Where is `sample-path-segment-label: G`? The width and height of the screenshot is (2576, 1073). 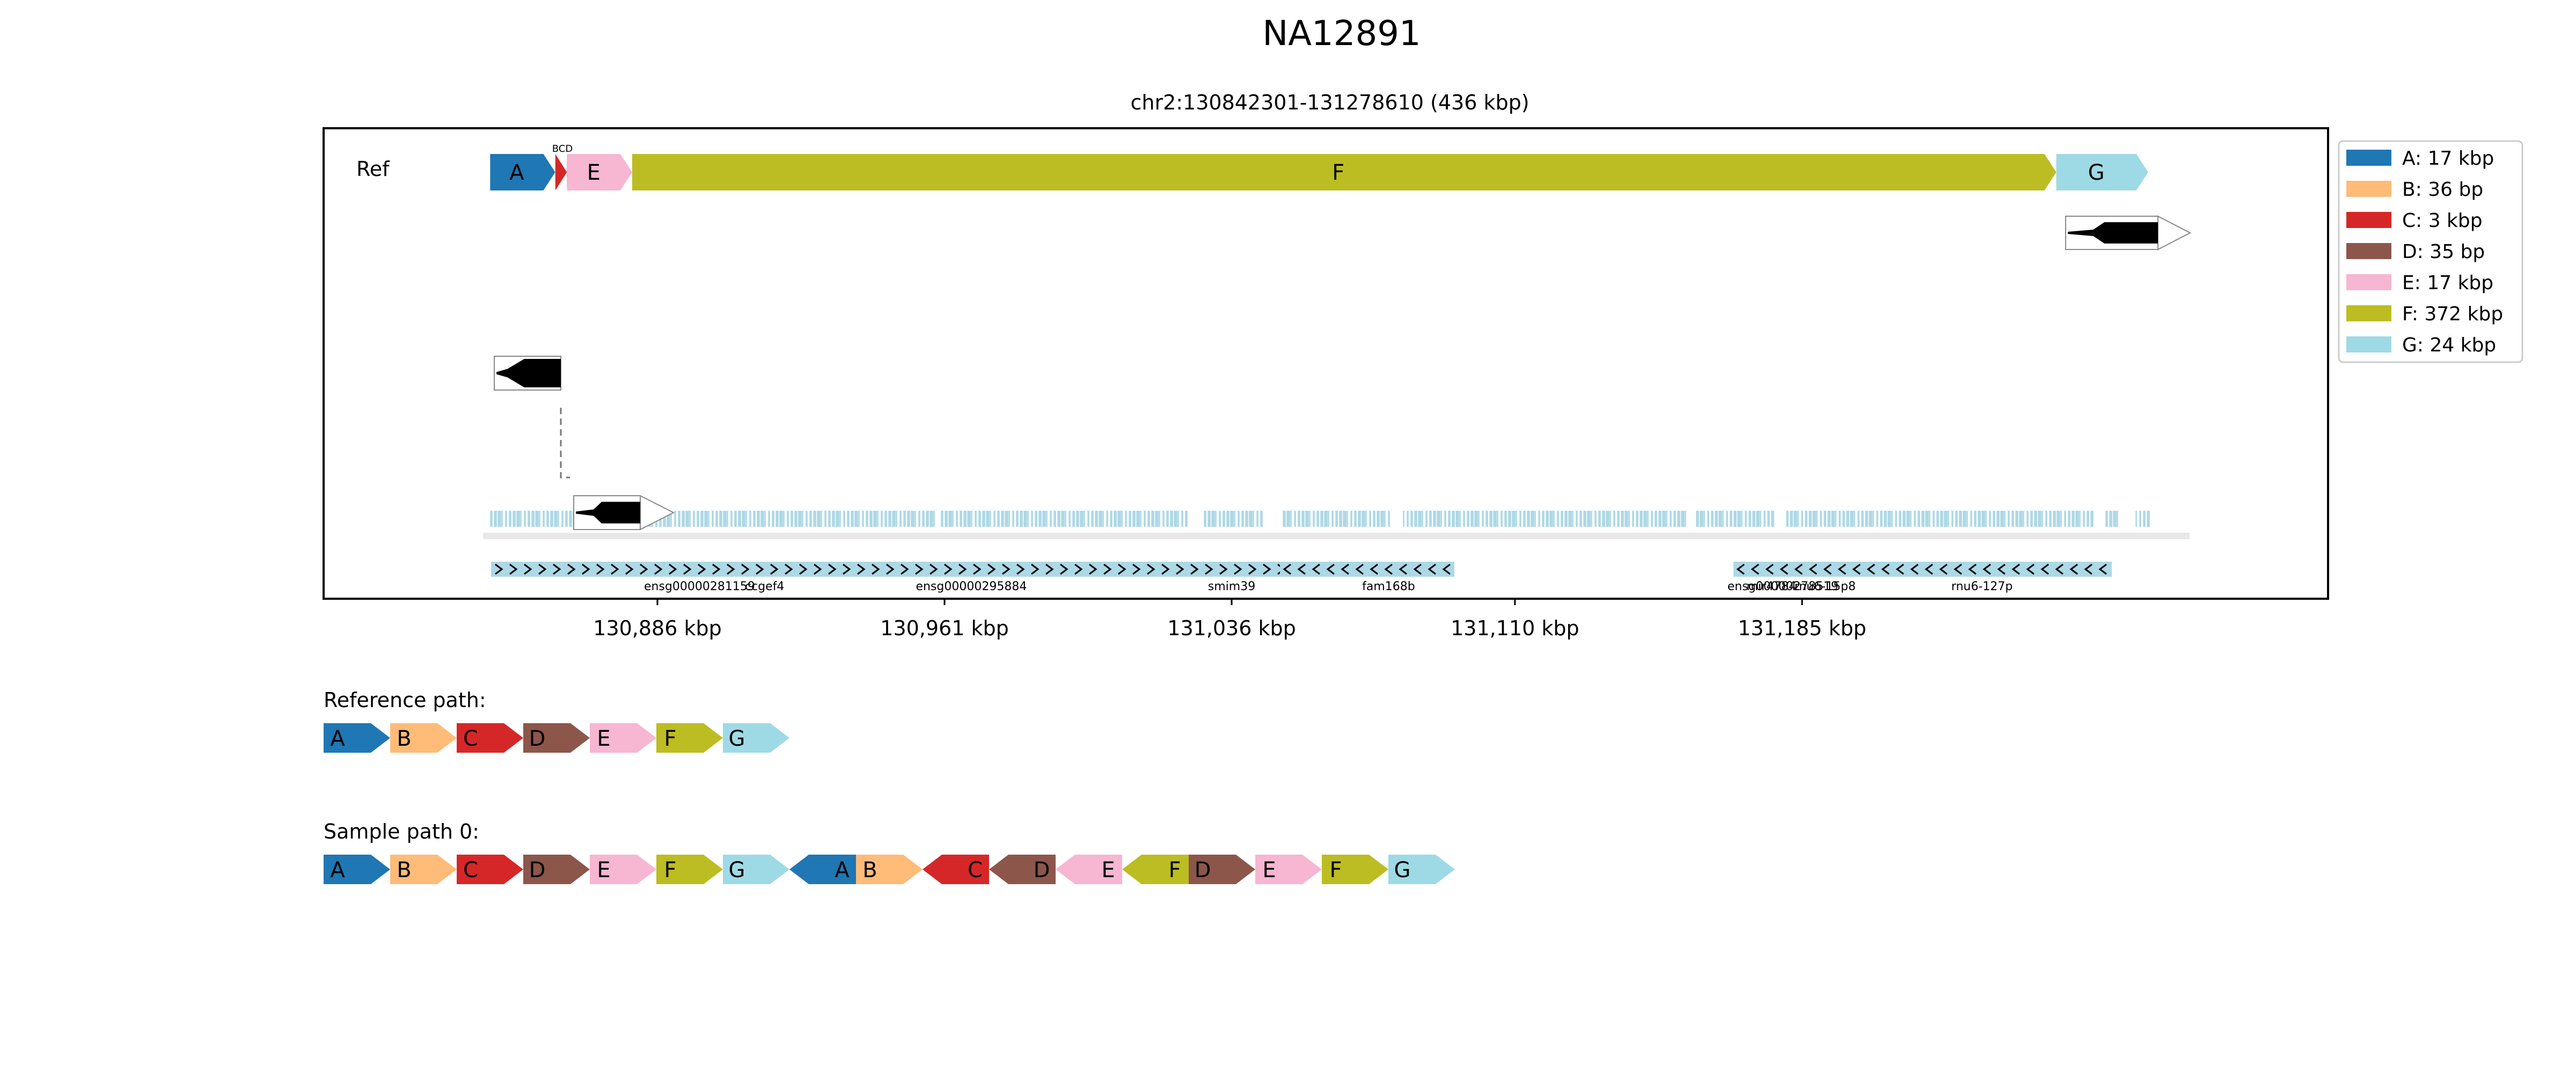
sample-path-segment-label: G is located at coordinates (1402, 870).